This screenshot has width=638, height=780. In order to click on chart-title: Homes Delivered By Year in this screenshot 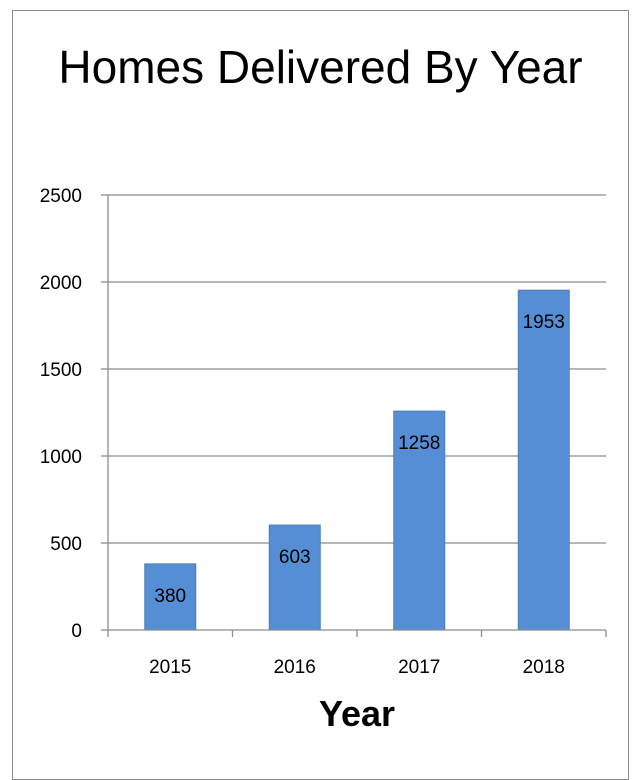, I will do `click(320, 67)`.